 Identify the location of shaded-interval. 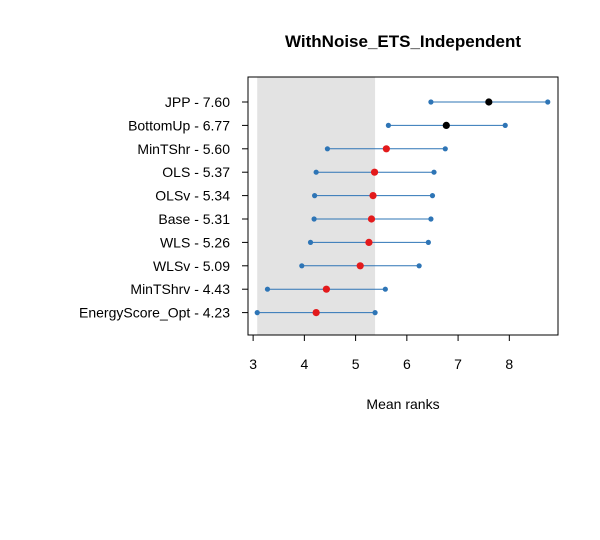
(316, 206).